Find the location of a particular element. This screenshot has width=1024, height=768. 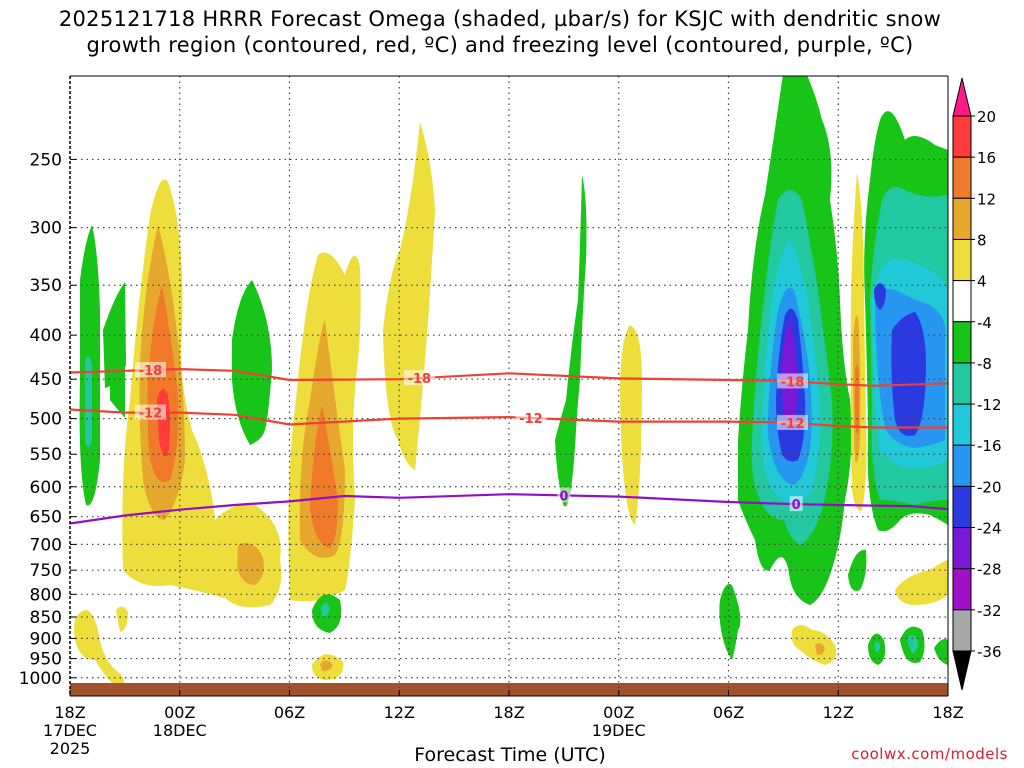

colorbar-label: -28 is located at coordinates (989, 570).